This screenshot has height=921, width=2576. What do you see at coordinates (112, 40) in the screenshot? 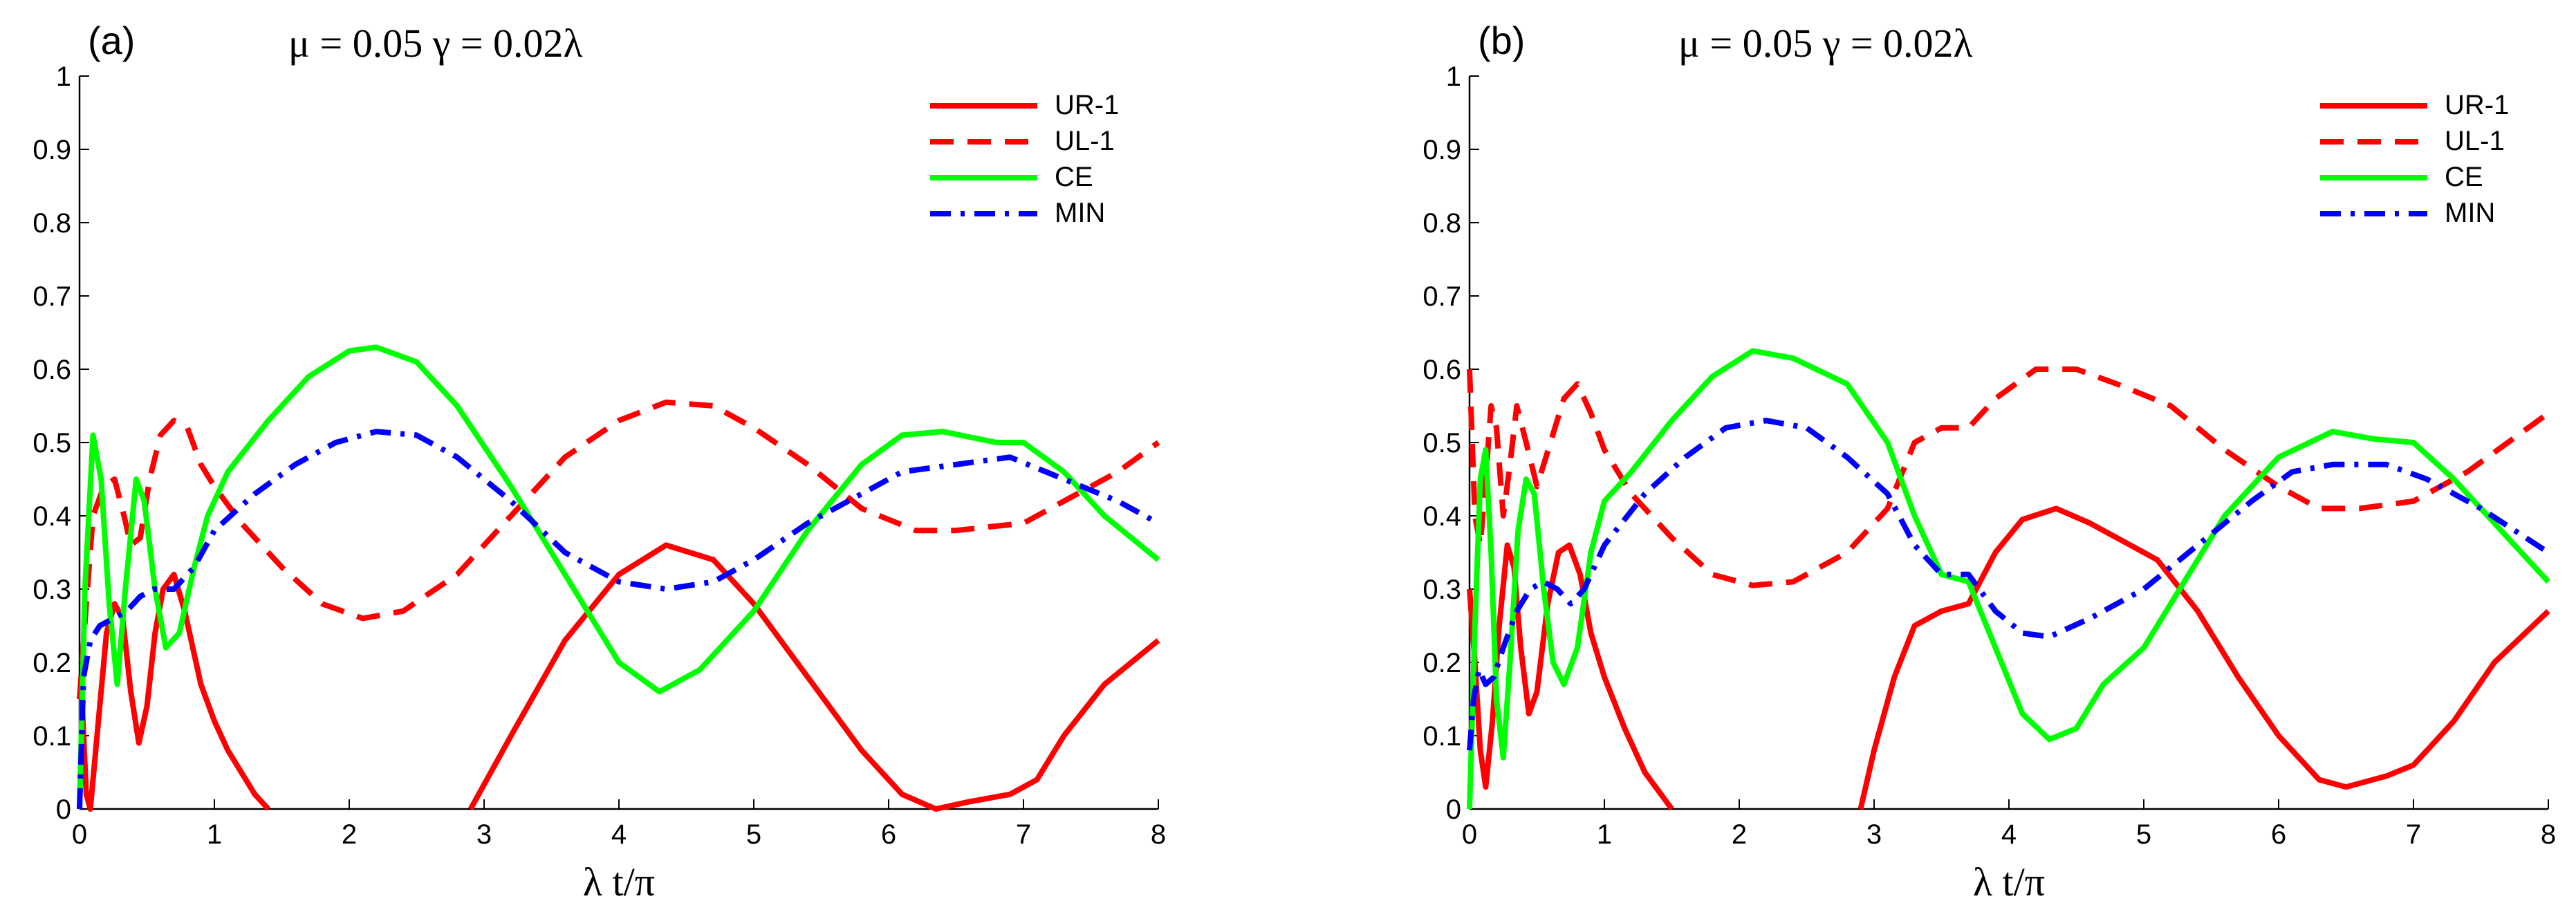
I see `panel-tag: (a)` at bounding box center [112, 40].